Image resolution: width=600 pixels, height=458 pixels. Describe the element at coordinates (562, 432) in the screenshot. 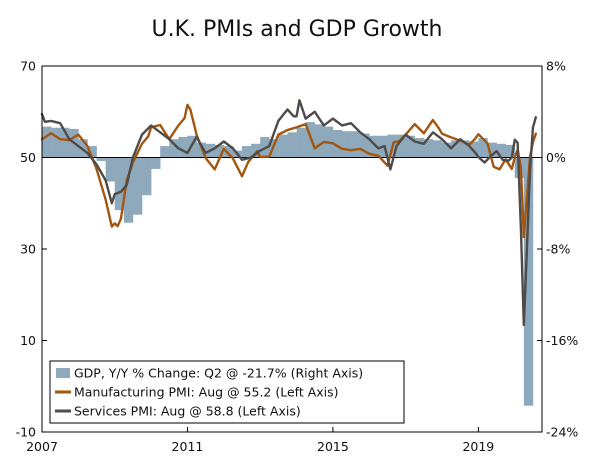

I see `right-axis-tick-label: -24%` at that location.